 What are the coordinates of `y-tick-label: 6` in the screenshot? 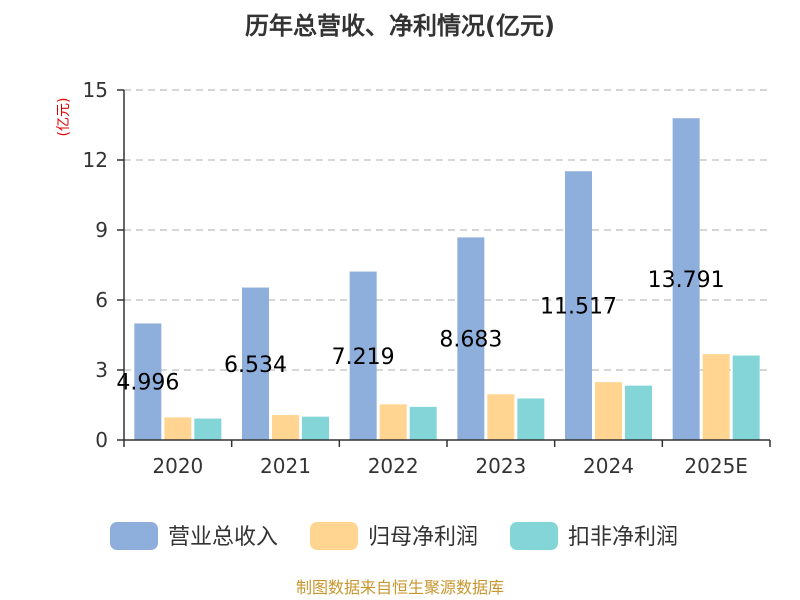 It's located at (101, 300).